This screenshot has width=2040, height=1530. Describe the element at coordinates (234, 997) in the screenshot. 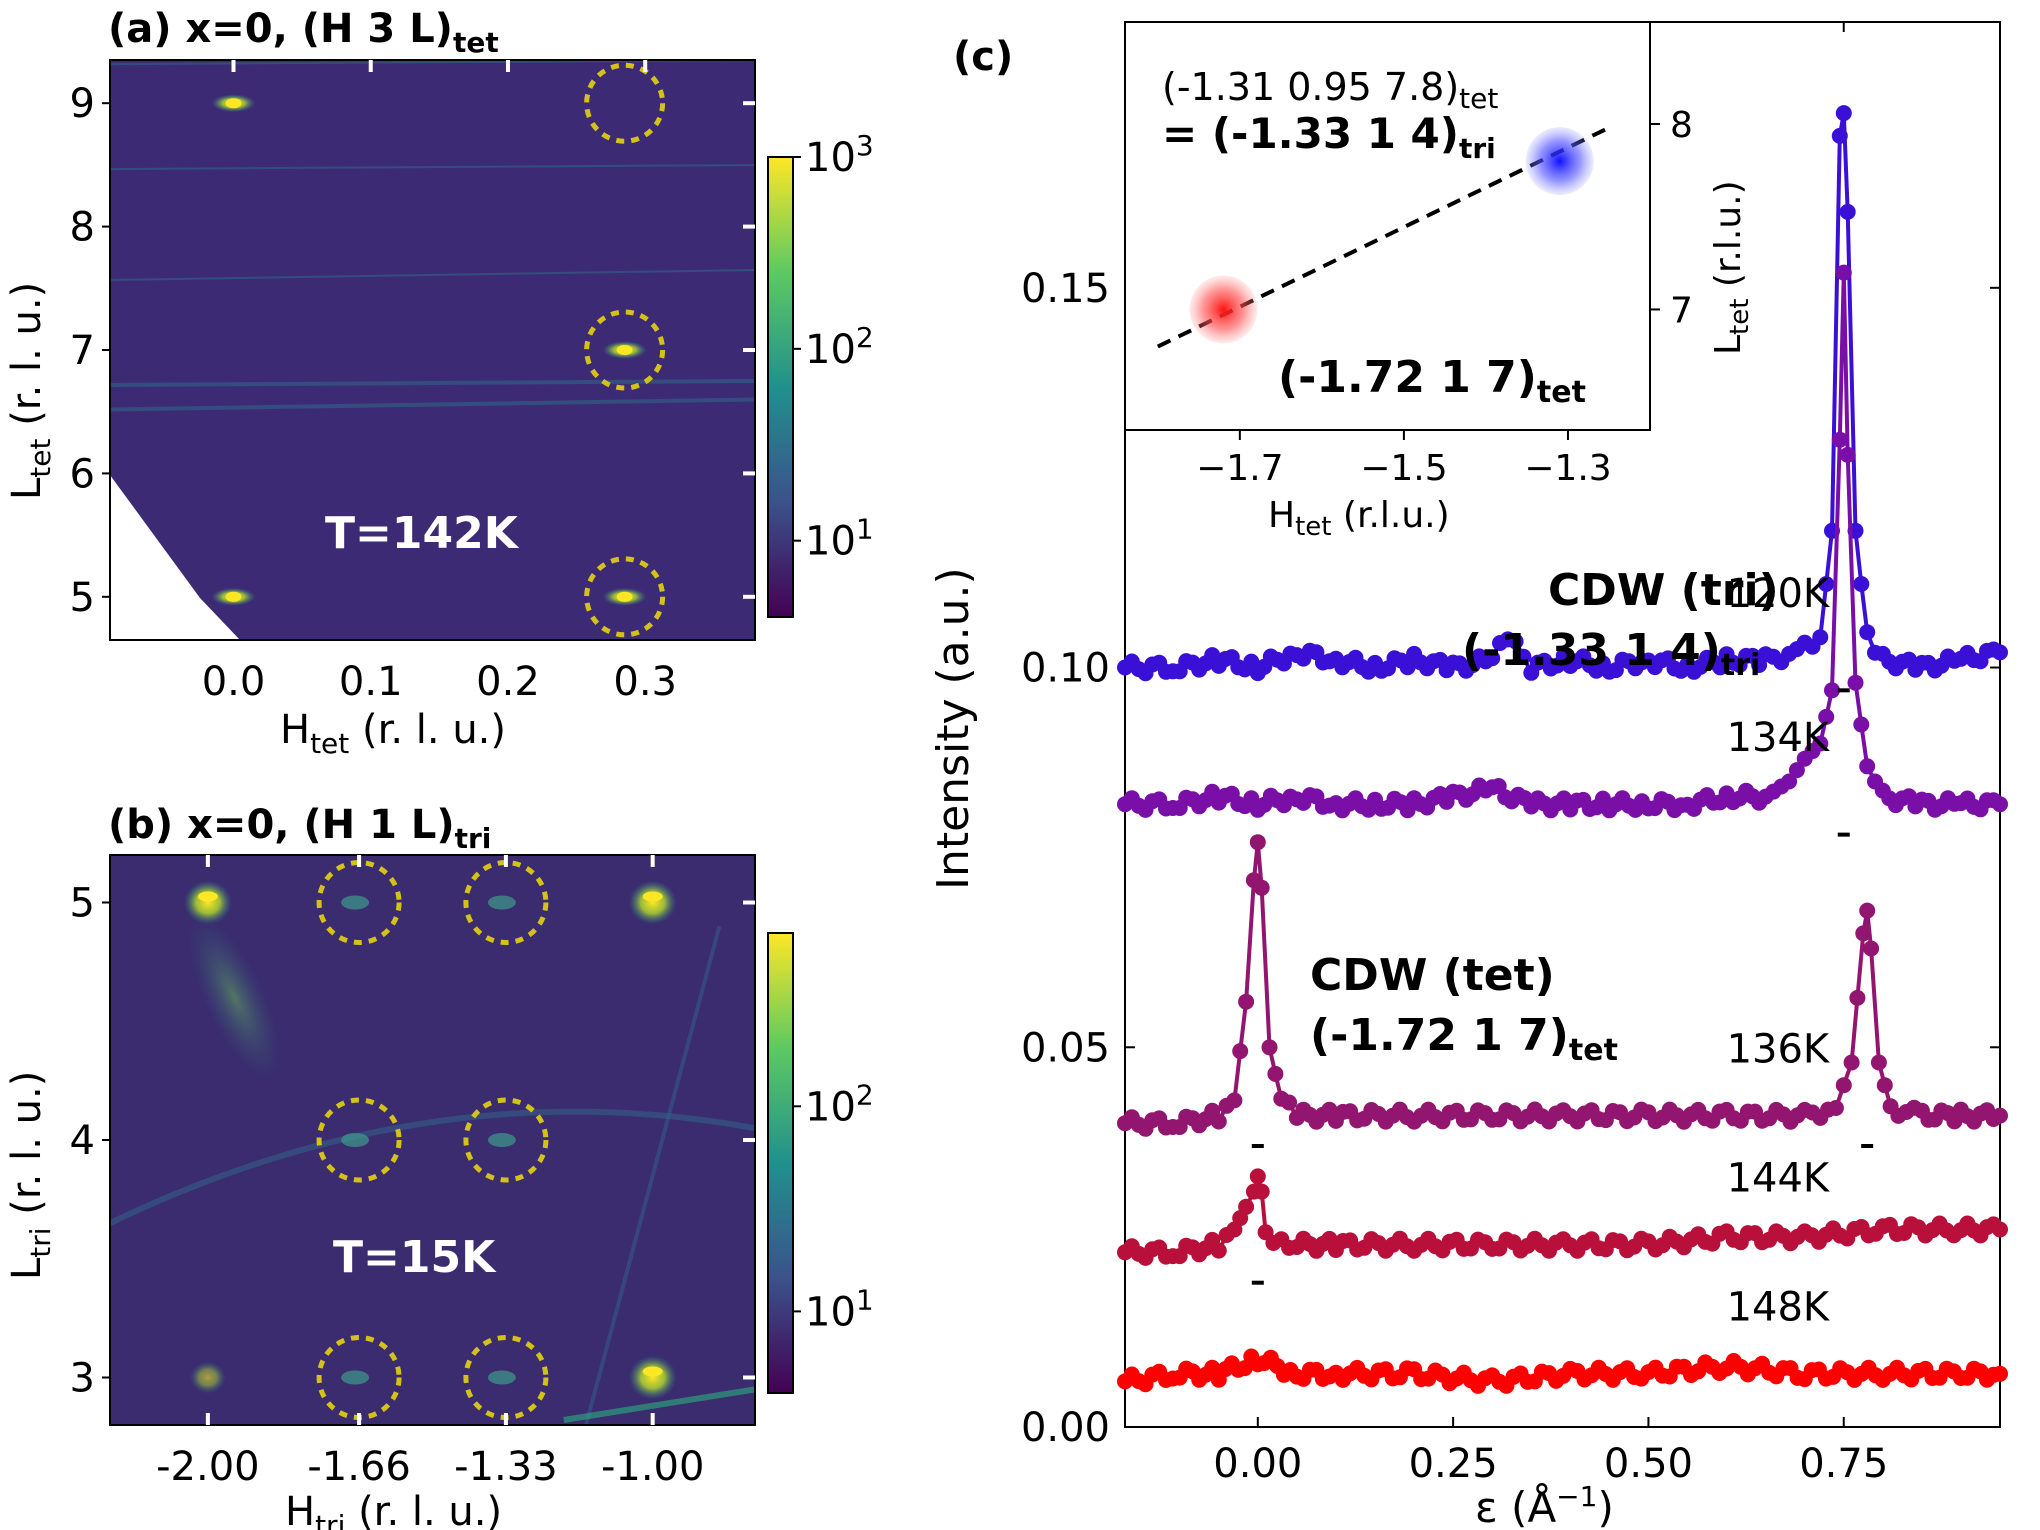

I see `streak-glow` at that location.